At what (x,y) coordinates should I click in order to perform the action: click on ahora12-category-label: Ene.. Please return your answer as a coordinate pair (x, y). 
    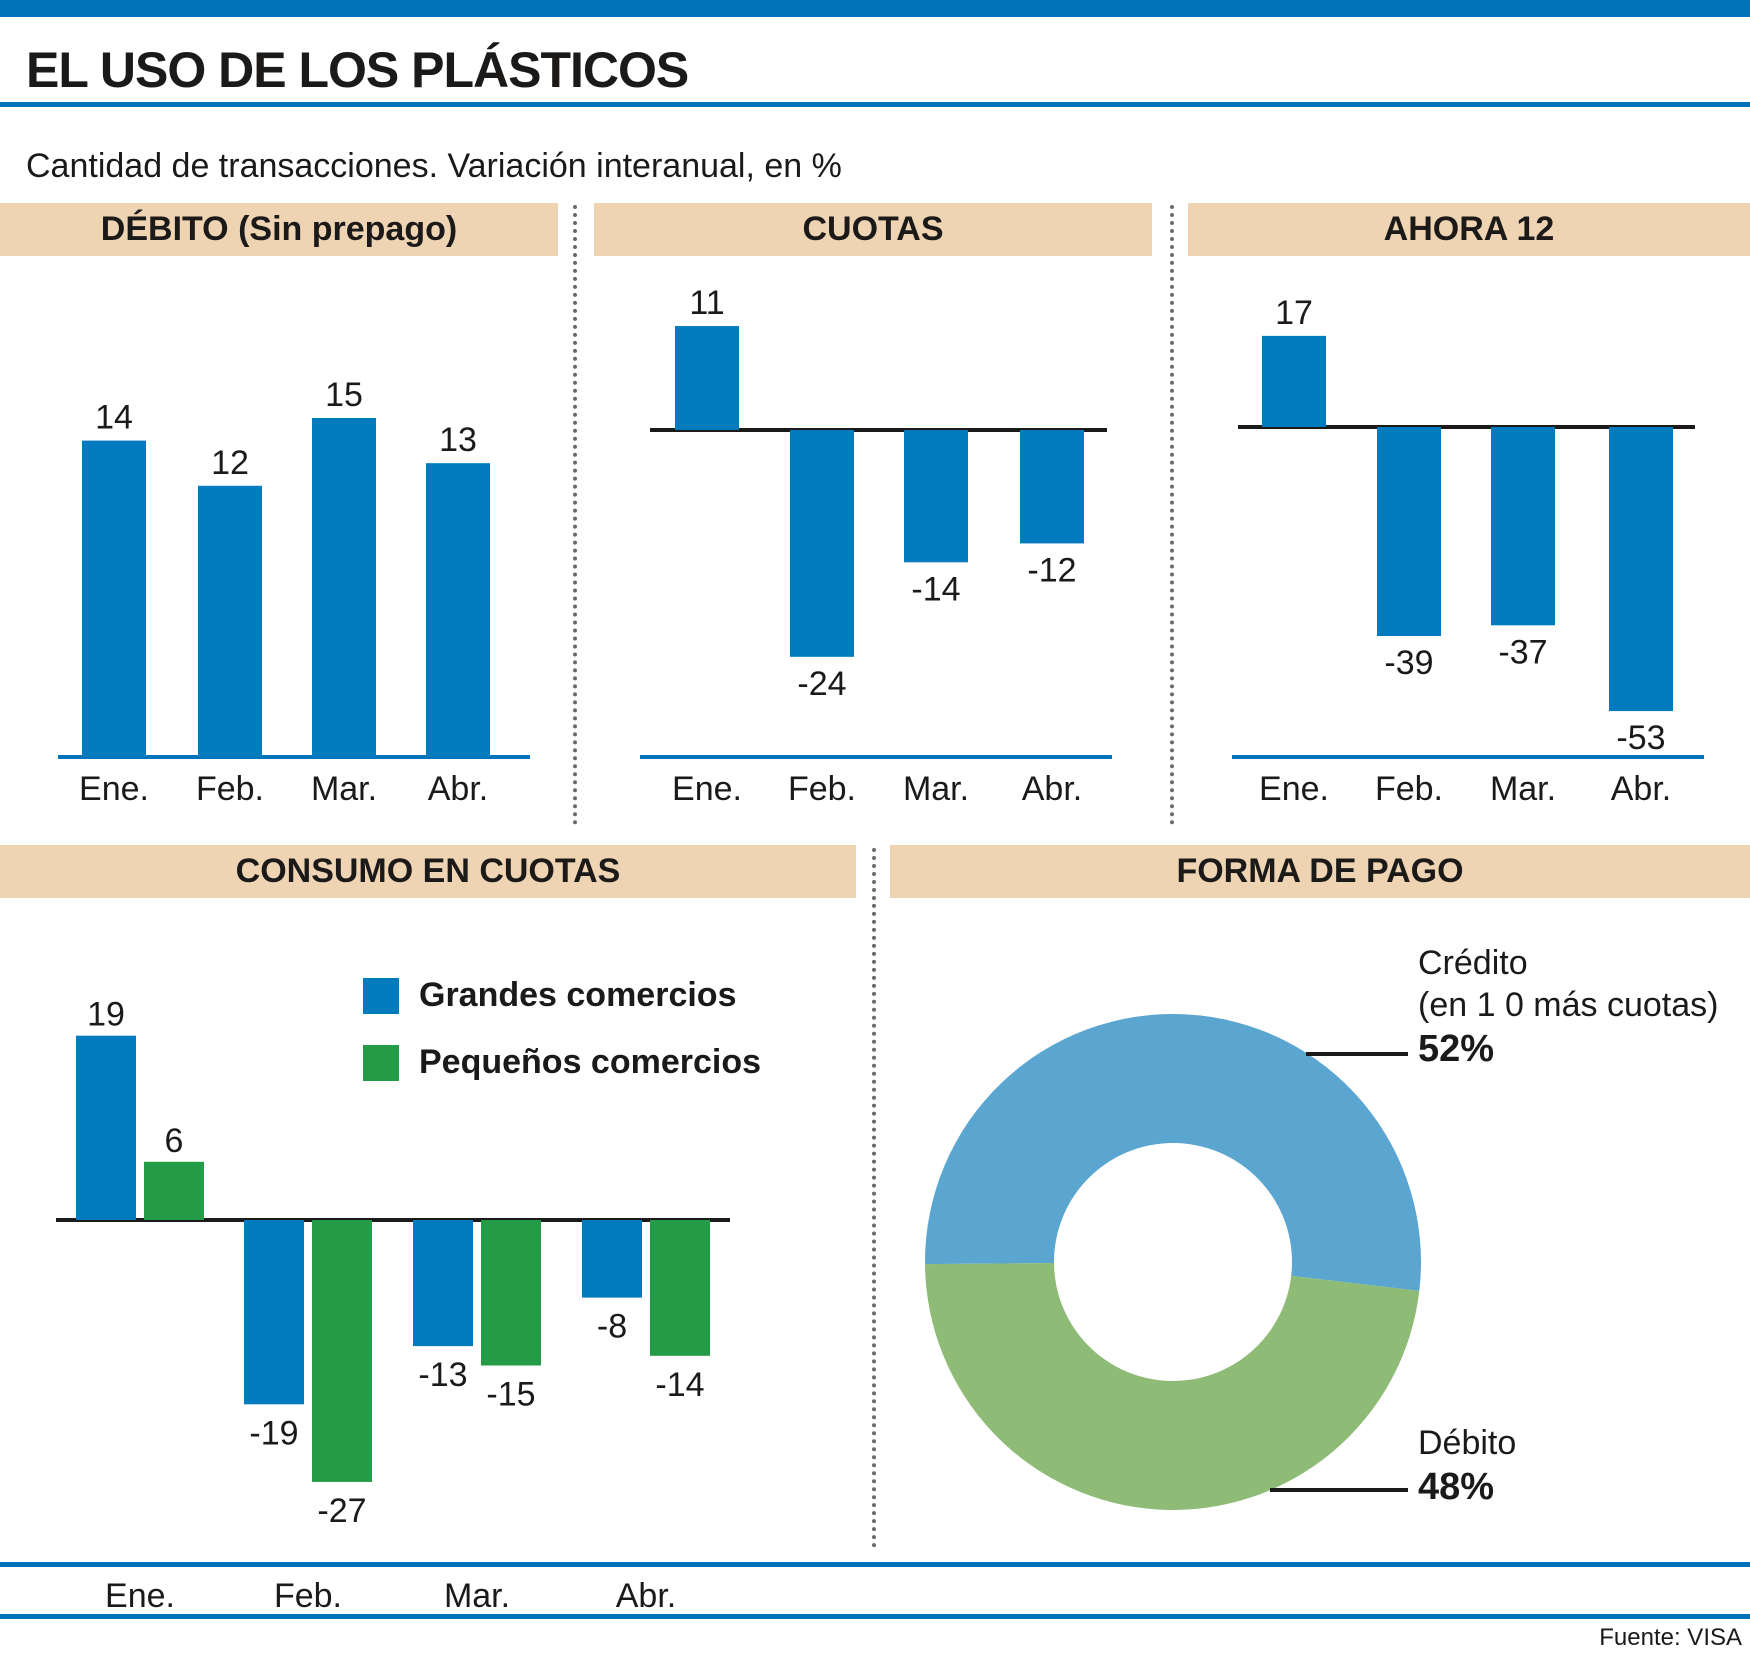
    Looking at the image, I should click on (1294, 789).